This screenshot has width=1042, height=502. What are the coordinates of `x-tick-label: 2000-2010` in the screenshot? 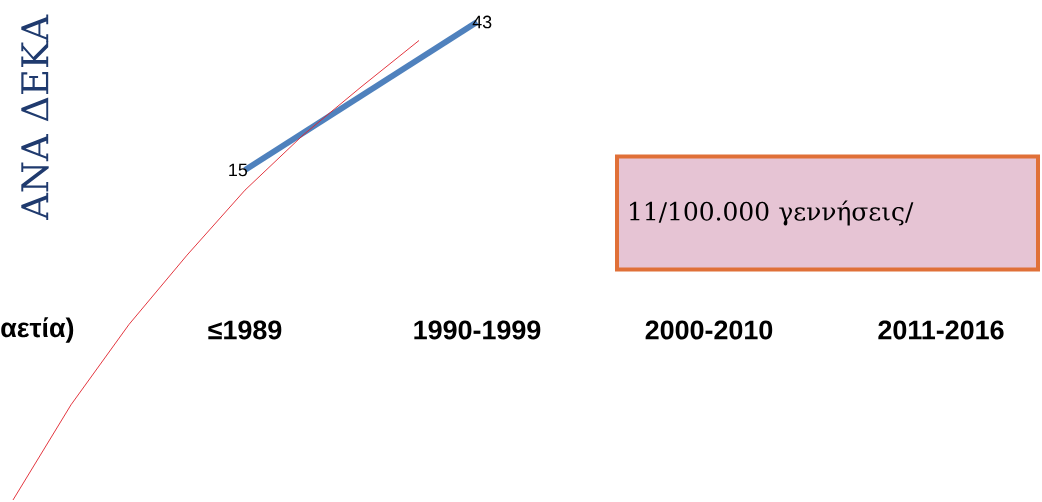 It's located at (709, 330).